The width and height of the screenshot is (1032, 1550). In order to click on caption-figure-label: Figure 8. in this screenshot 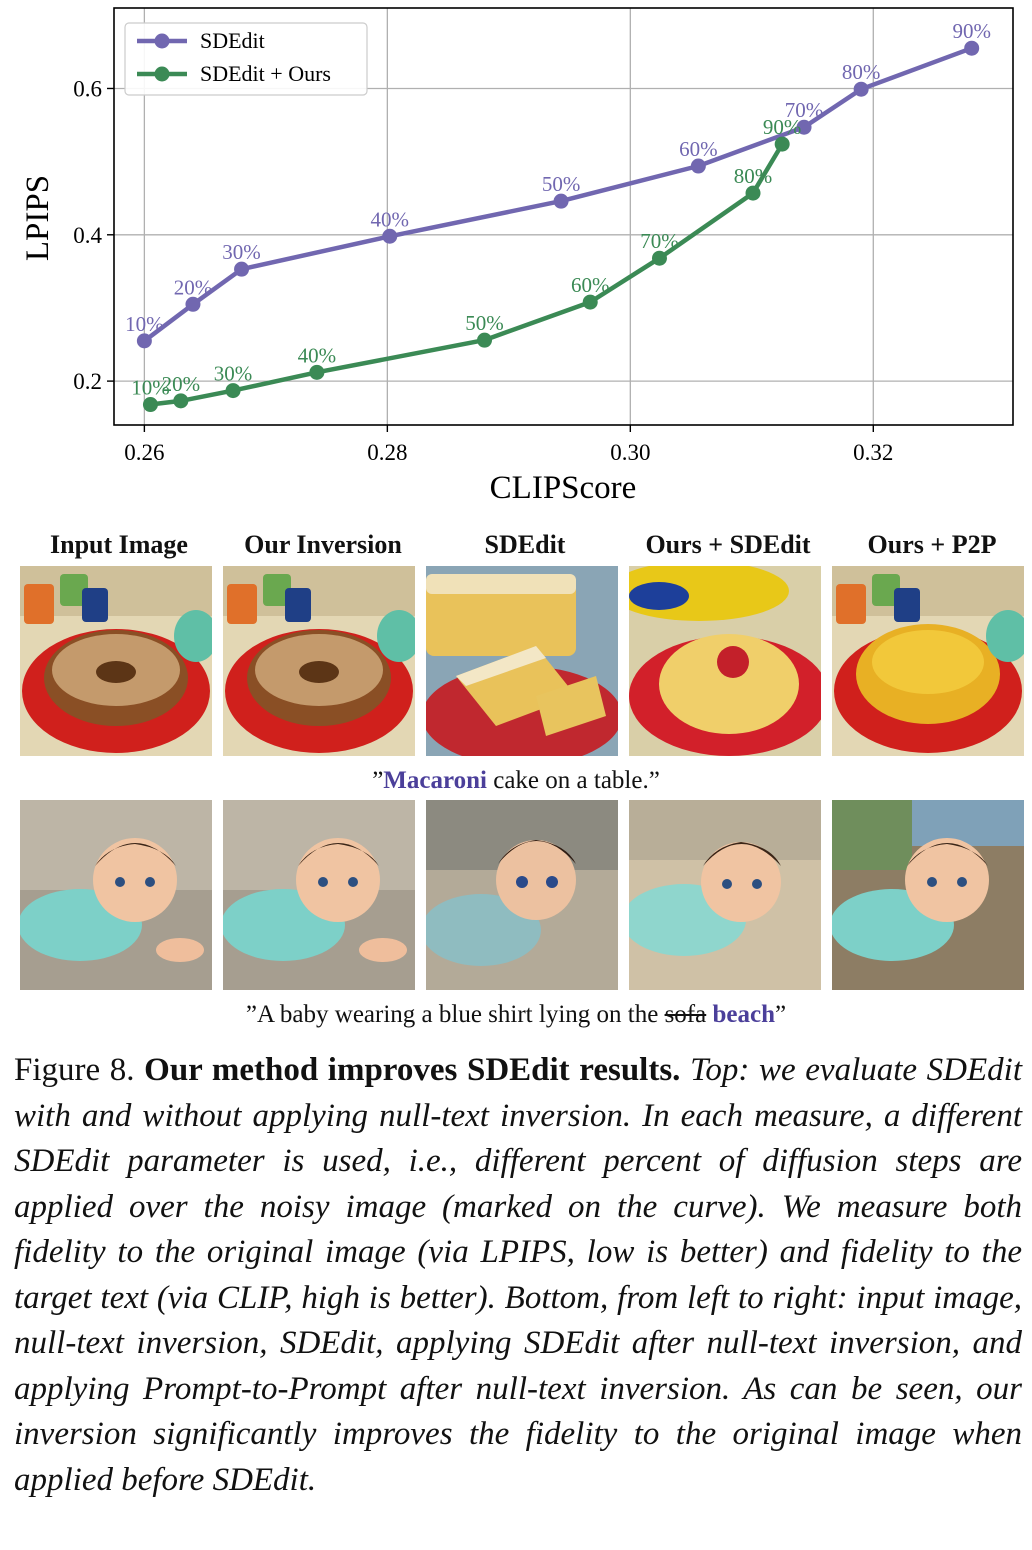, I will do `click(74, 1070)`.